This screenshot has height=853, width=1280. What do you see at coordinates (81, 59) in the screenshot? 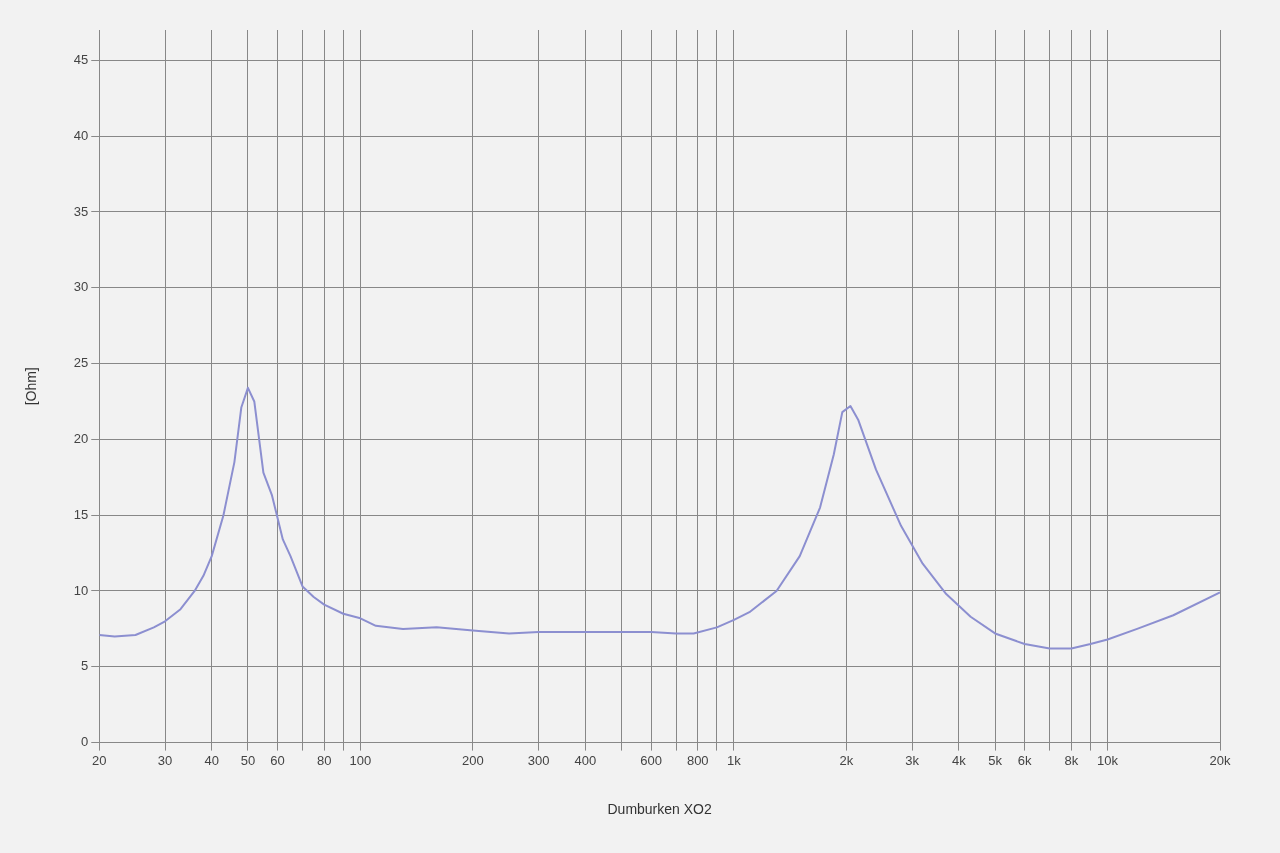
I see `y-tick-label: 45` at bounding box center [81, 59].